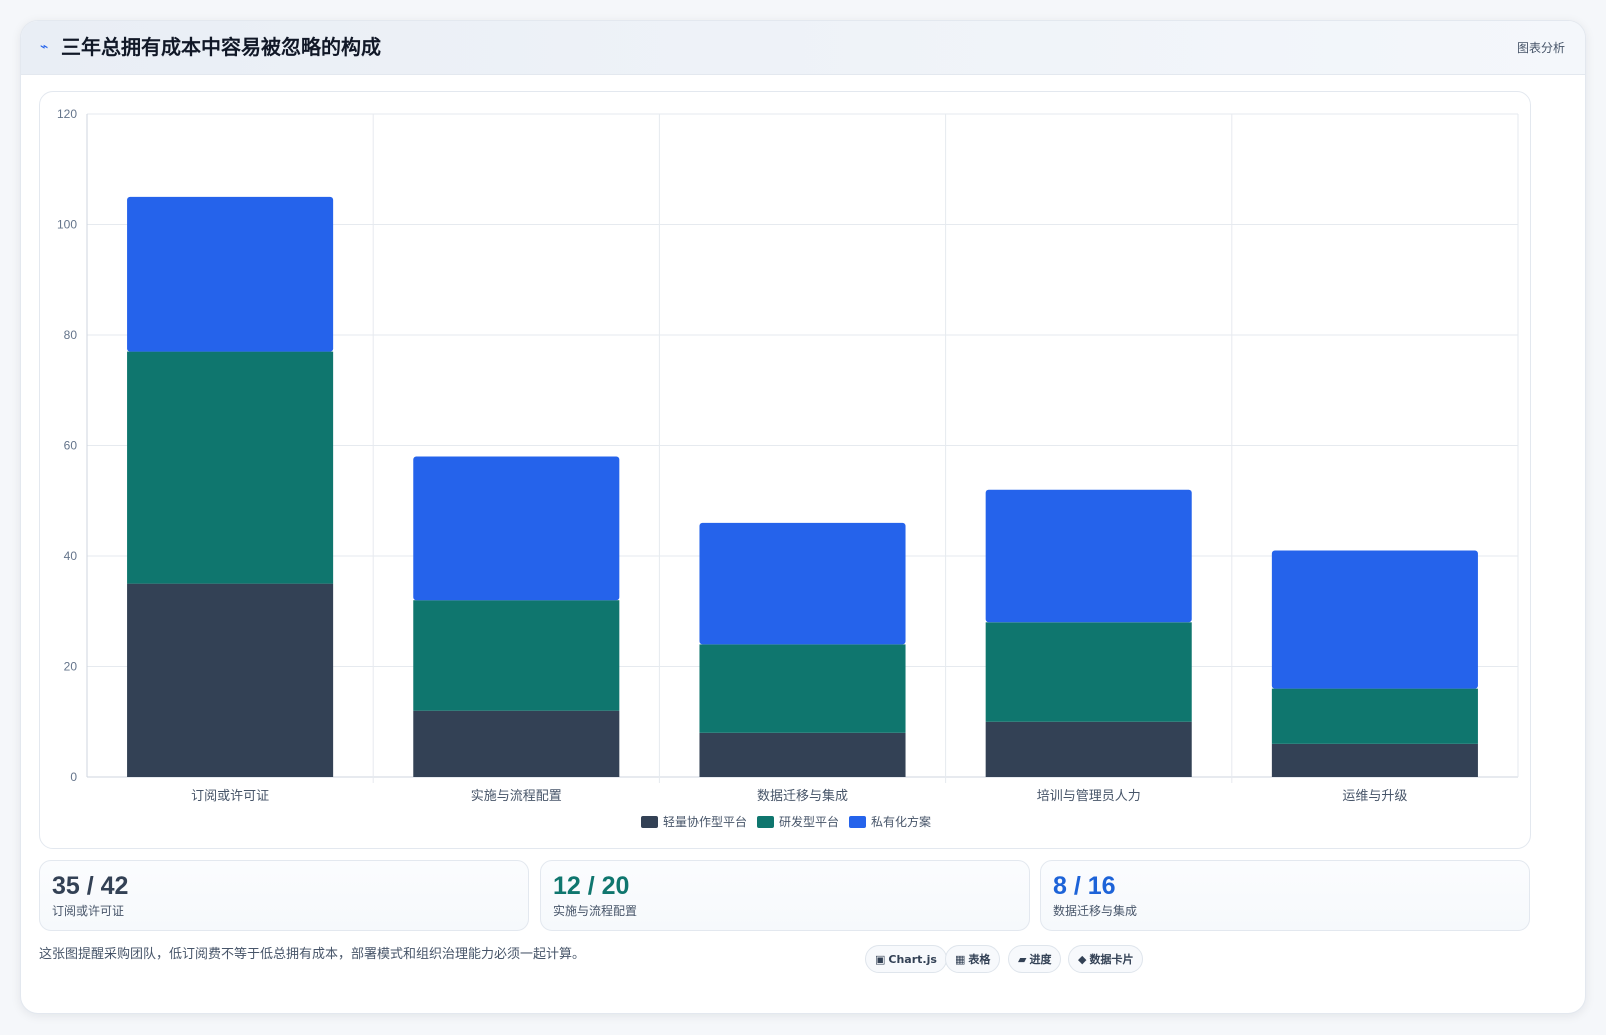 The image size is (1606, 1035). What do you see at coordinates (704, 822) in the screenshot?
I see `legend-label: 轻量协作型平台` at bounding box center [704, 822].